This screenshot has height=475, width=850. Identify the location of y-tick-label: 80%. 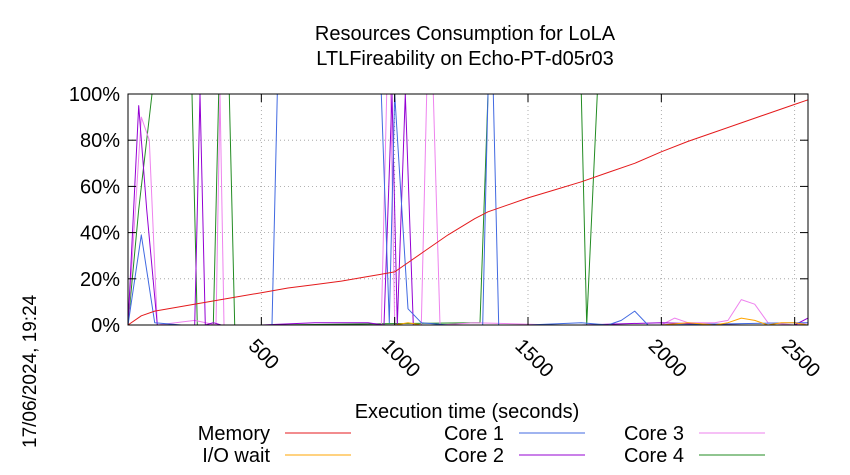
(100, 141).